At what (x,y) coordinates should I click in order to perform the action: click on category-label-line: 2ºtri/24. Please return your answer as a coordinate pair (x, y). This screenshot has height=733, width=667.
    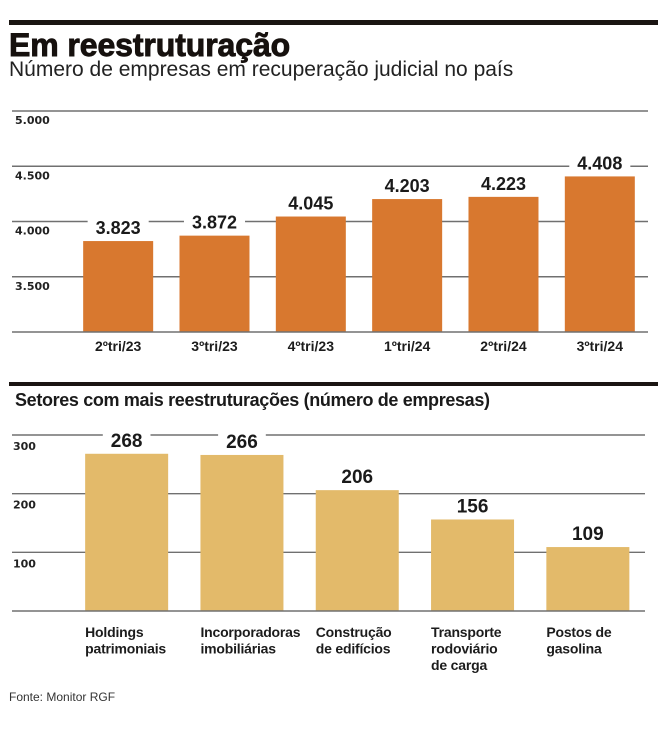
    Looking at the image, I should click on (503, 346).